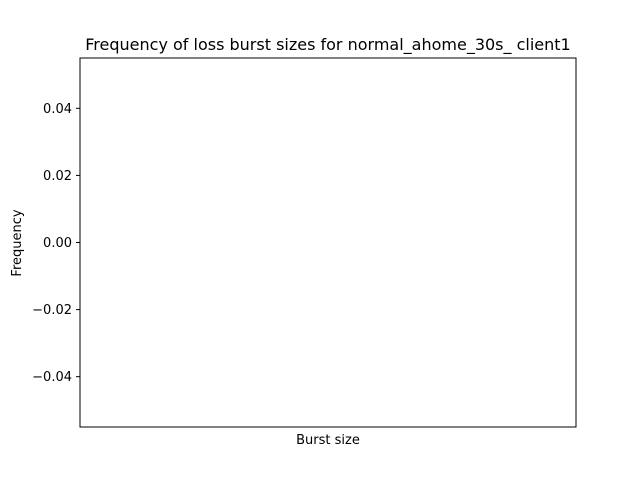 The width and height of the screenshot is (640, 480). What do you see at coordinates (52, 310) in the screenshot?
I see `y-tick-label: −0.02` at bounding box center [52, 310].